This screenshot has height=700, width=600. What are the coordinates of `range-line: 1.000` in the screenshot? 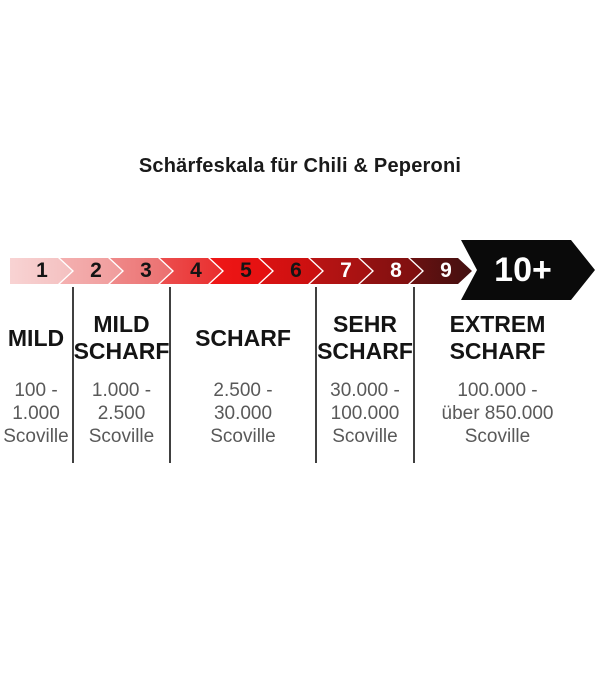 It's located at (36, 413).